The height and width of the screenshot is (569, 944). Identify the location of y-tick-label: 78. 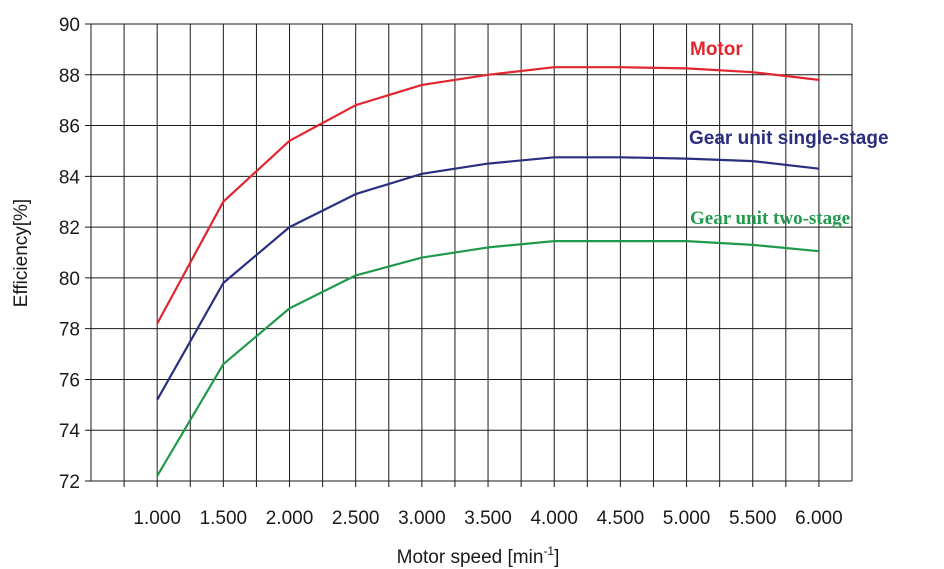
(69, 330).